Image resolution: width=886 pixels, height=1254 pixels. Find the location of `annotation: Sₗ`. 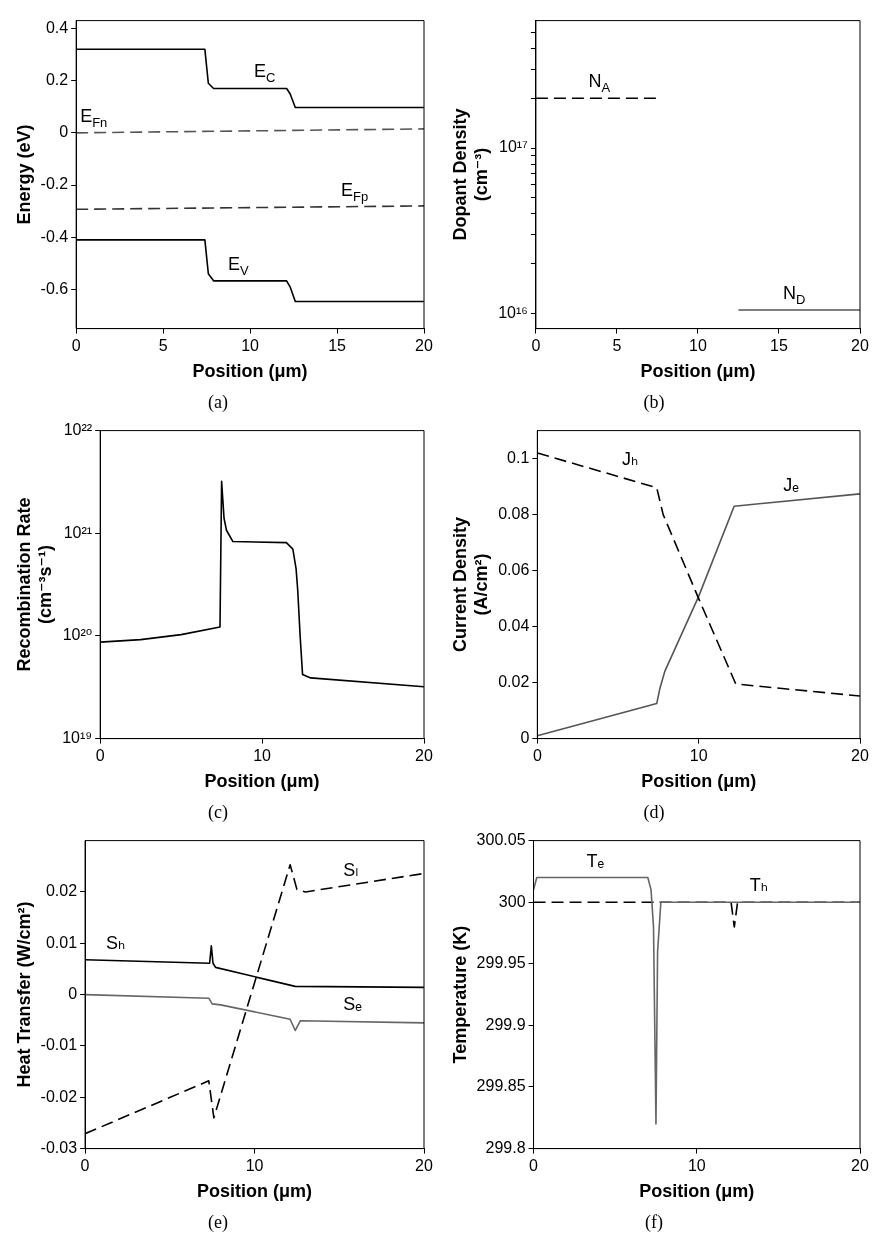

annotation: Sₗ is located at coordinates (351, 869).